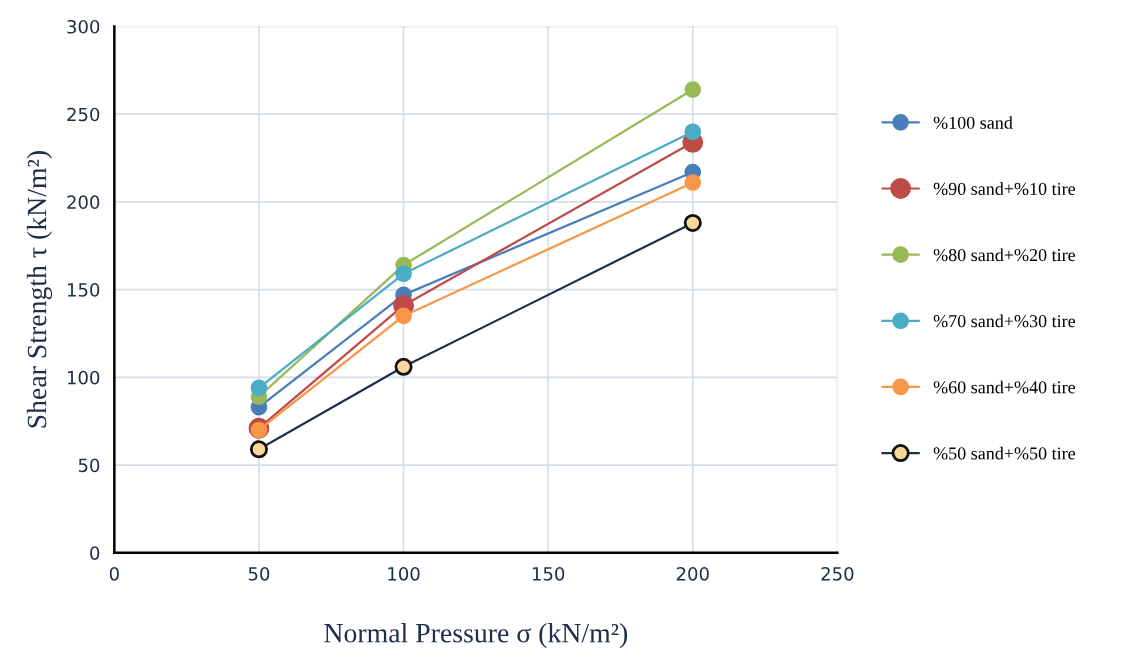  What do you see at coordinates (259, 573) in the screenshot?
I see `x-tick-label: 50` at bounding box center [259, 573].